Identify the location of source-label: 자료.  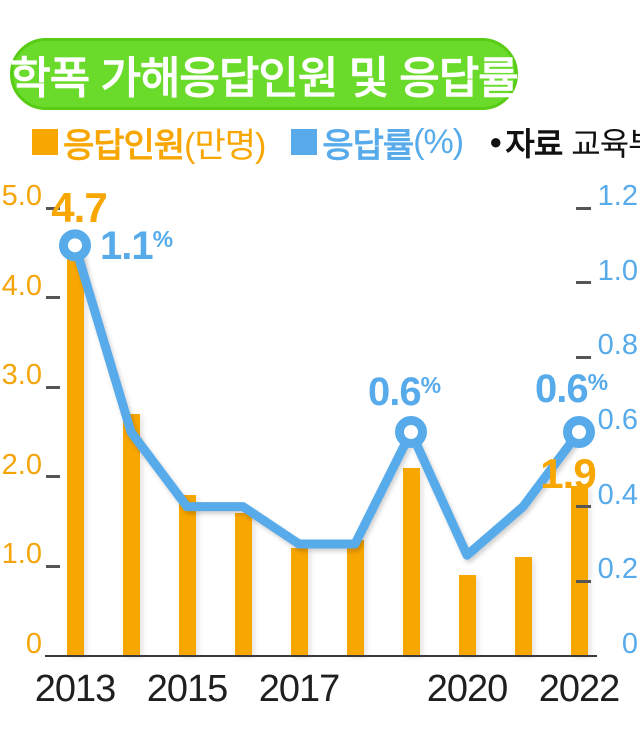
(534, 144).